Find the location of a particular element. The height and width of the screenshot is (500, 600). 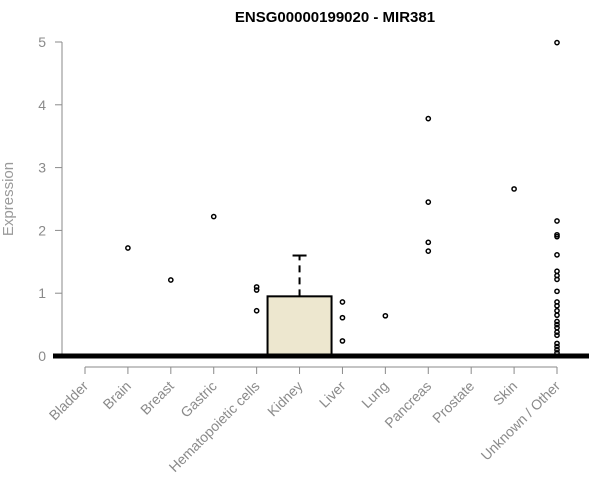

x-tick-label-prostate: Prostate is located at coordinates (453, 402).